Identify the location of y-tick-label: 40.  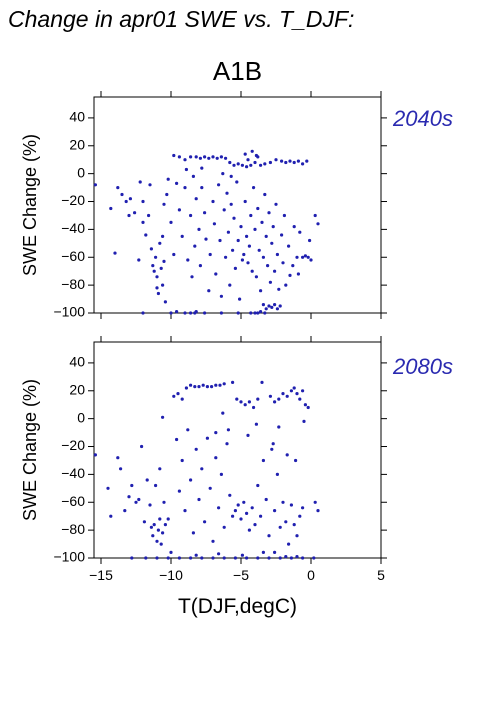
(77, 117).